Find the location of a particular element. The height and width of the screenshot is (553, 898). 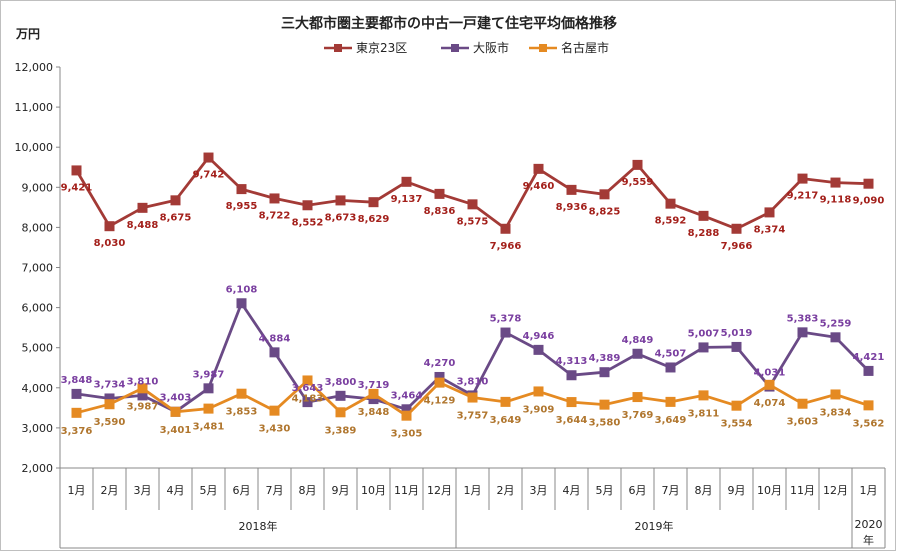

data-label: 8,374 is located at coordinates (770, 229).